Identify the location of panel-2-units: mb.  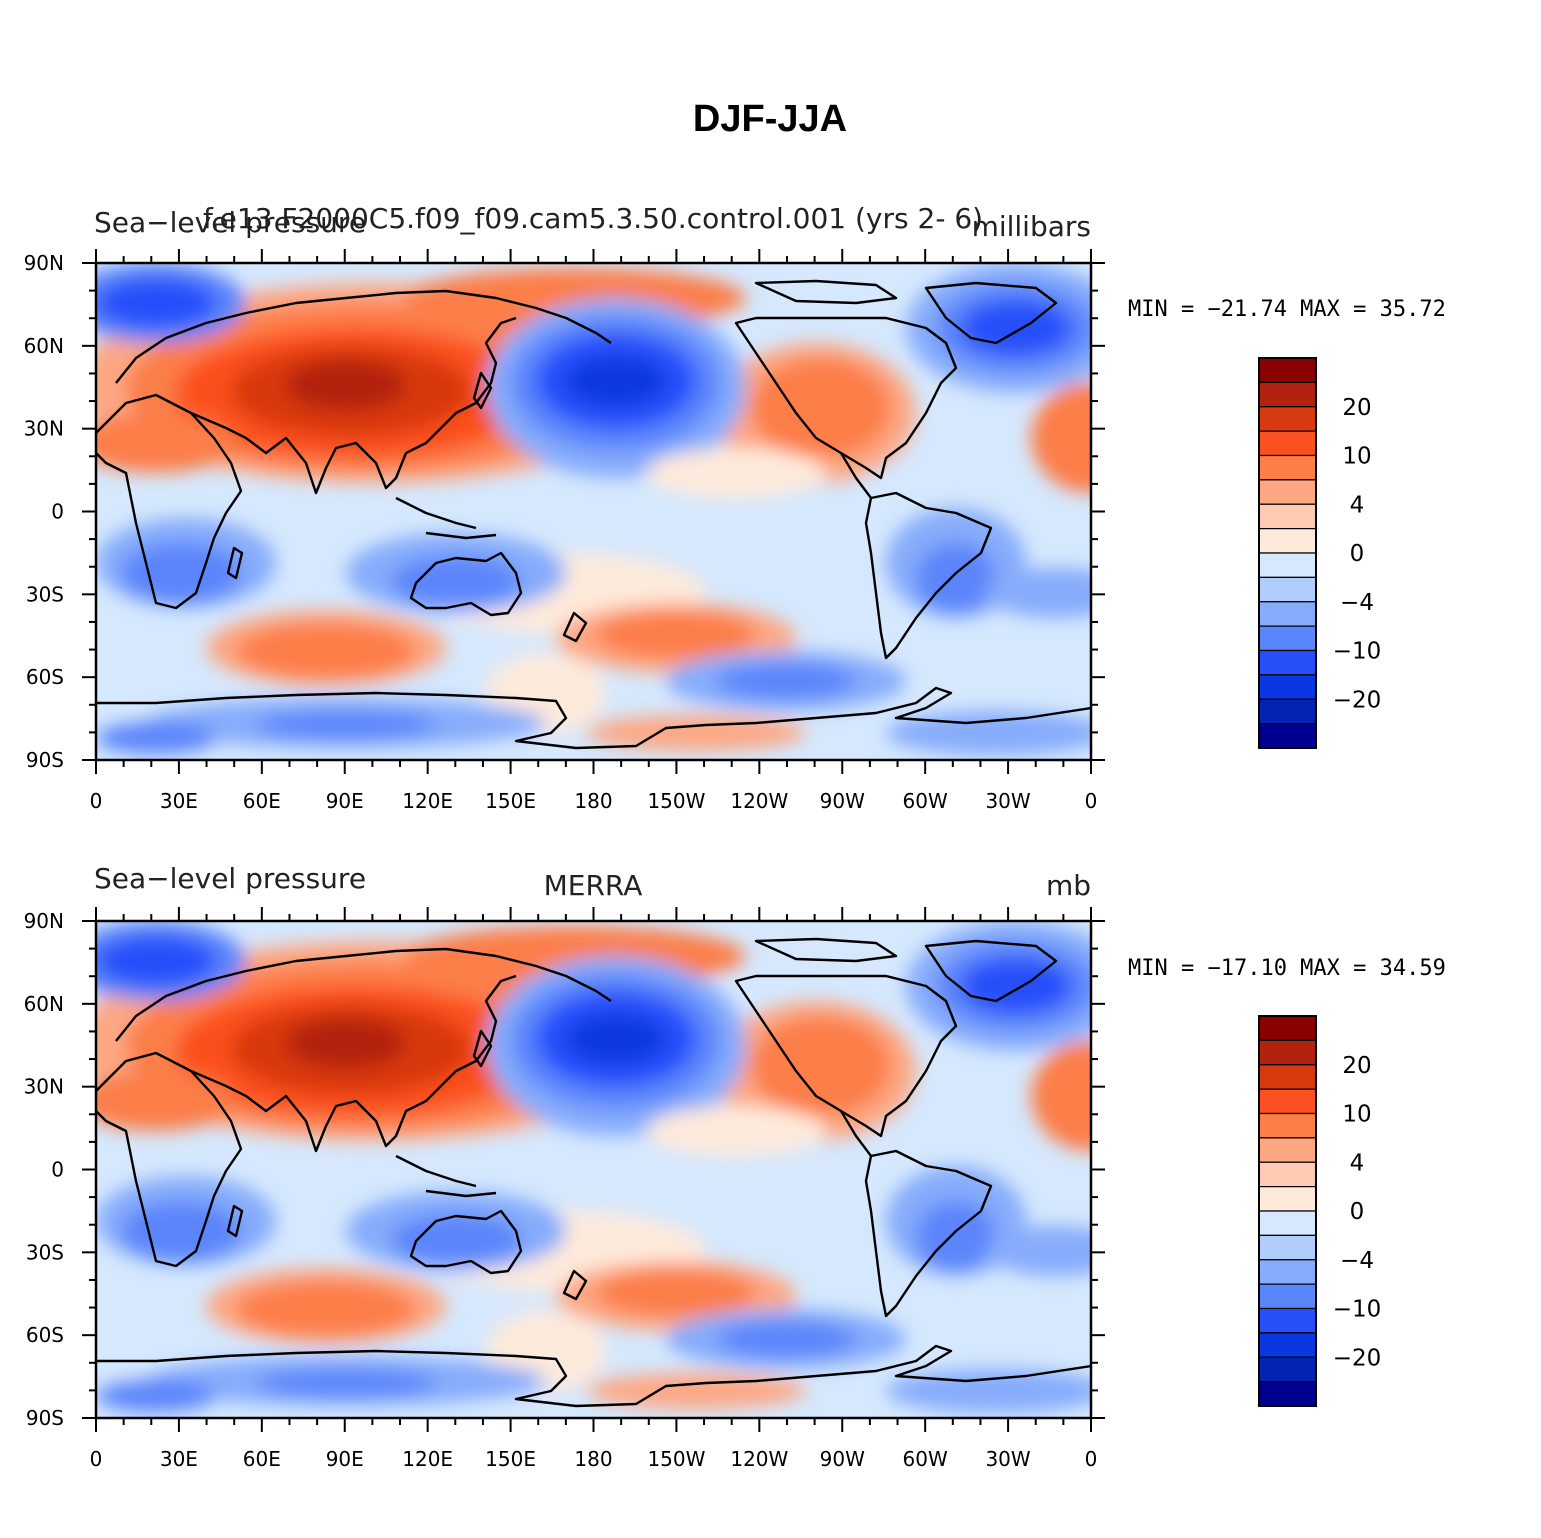
(1068, 885).